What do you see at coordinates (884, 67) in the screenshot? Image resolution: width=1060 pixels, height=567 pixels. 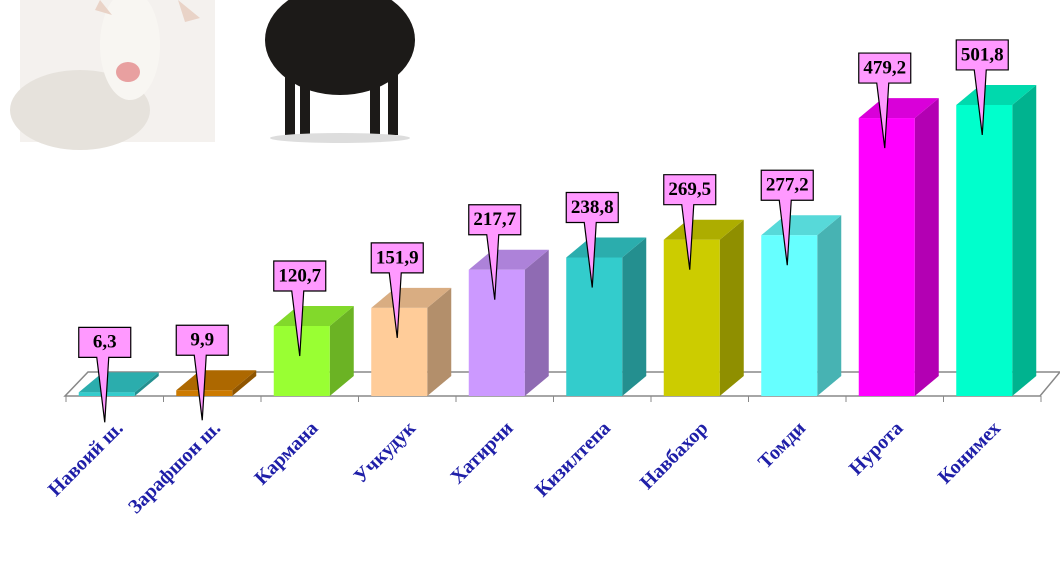 I see `value-label: 479,2` at bounding box center [884, 67].